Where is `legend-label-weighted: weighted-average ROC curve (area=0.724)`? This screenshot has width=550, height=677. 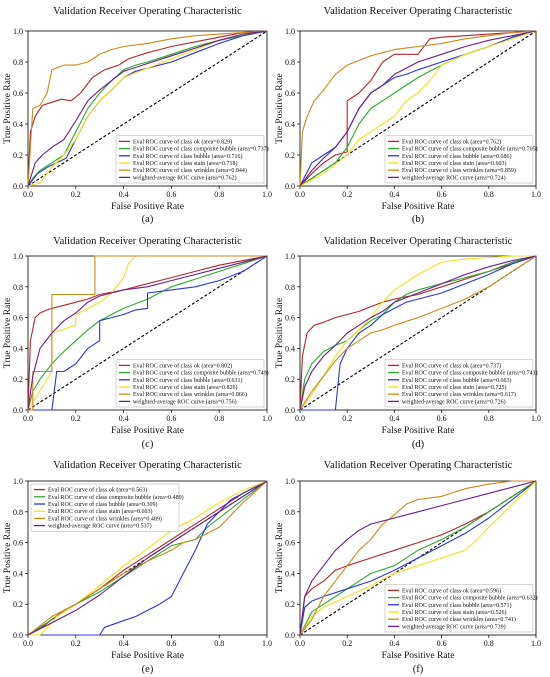 legend-label-weighted: weighted-average ROC curve (area=0.724) is located at coordinates (454, 177).